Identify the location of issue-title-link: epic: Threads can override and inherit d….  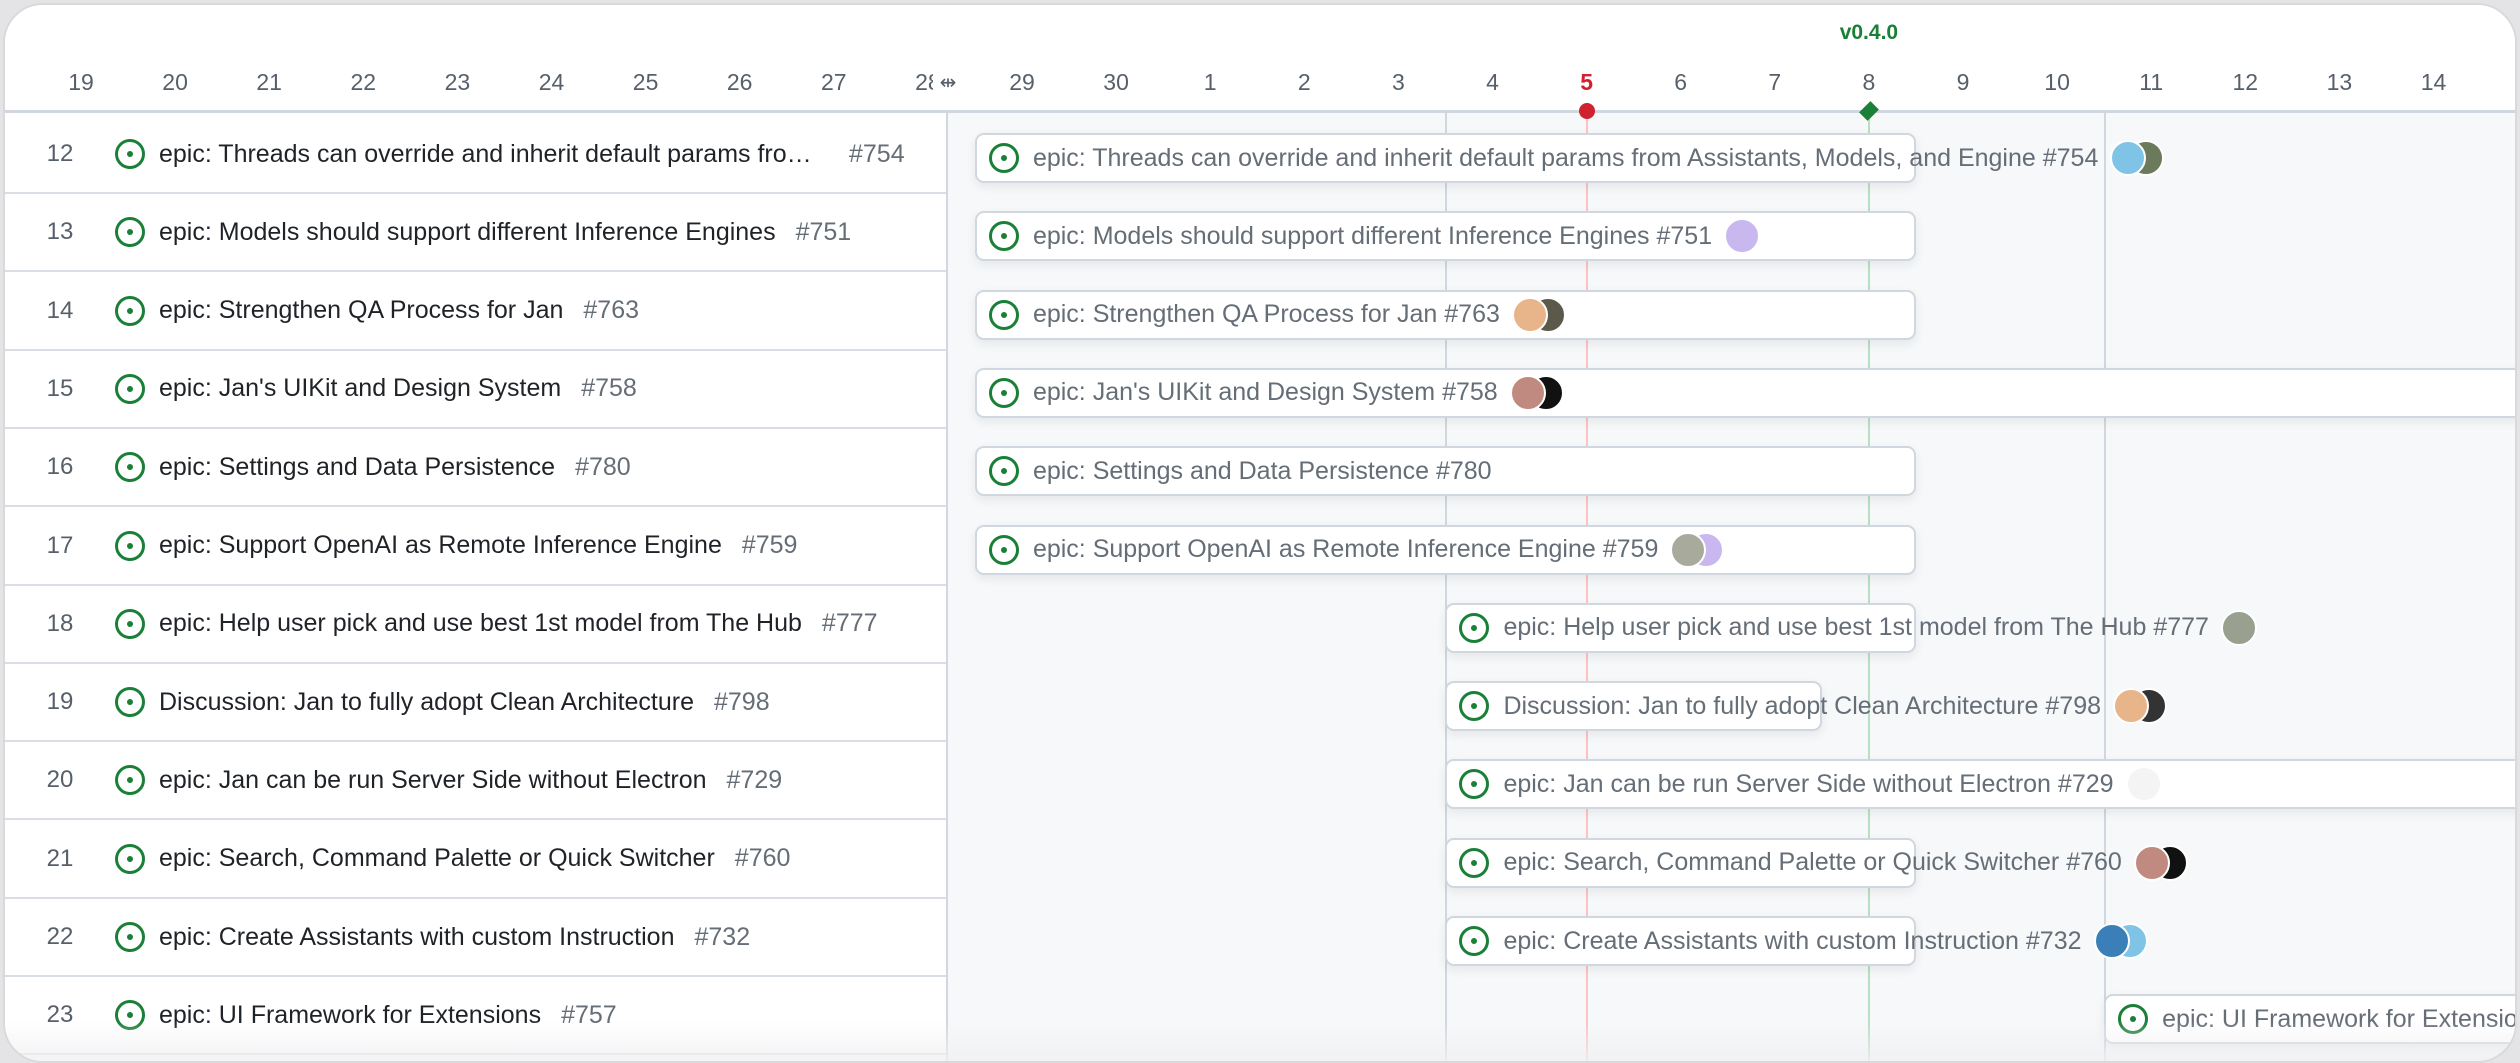
(494, 153).